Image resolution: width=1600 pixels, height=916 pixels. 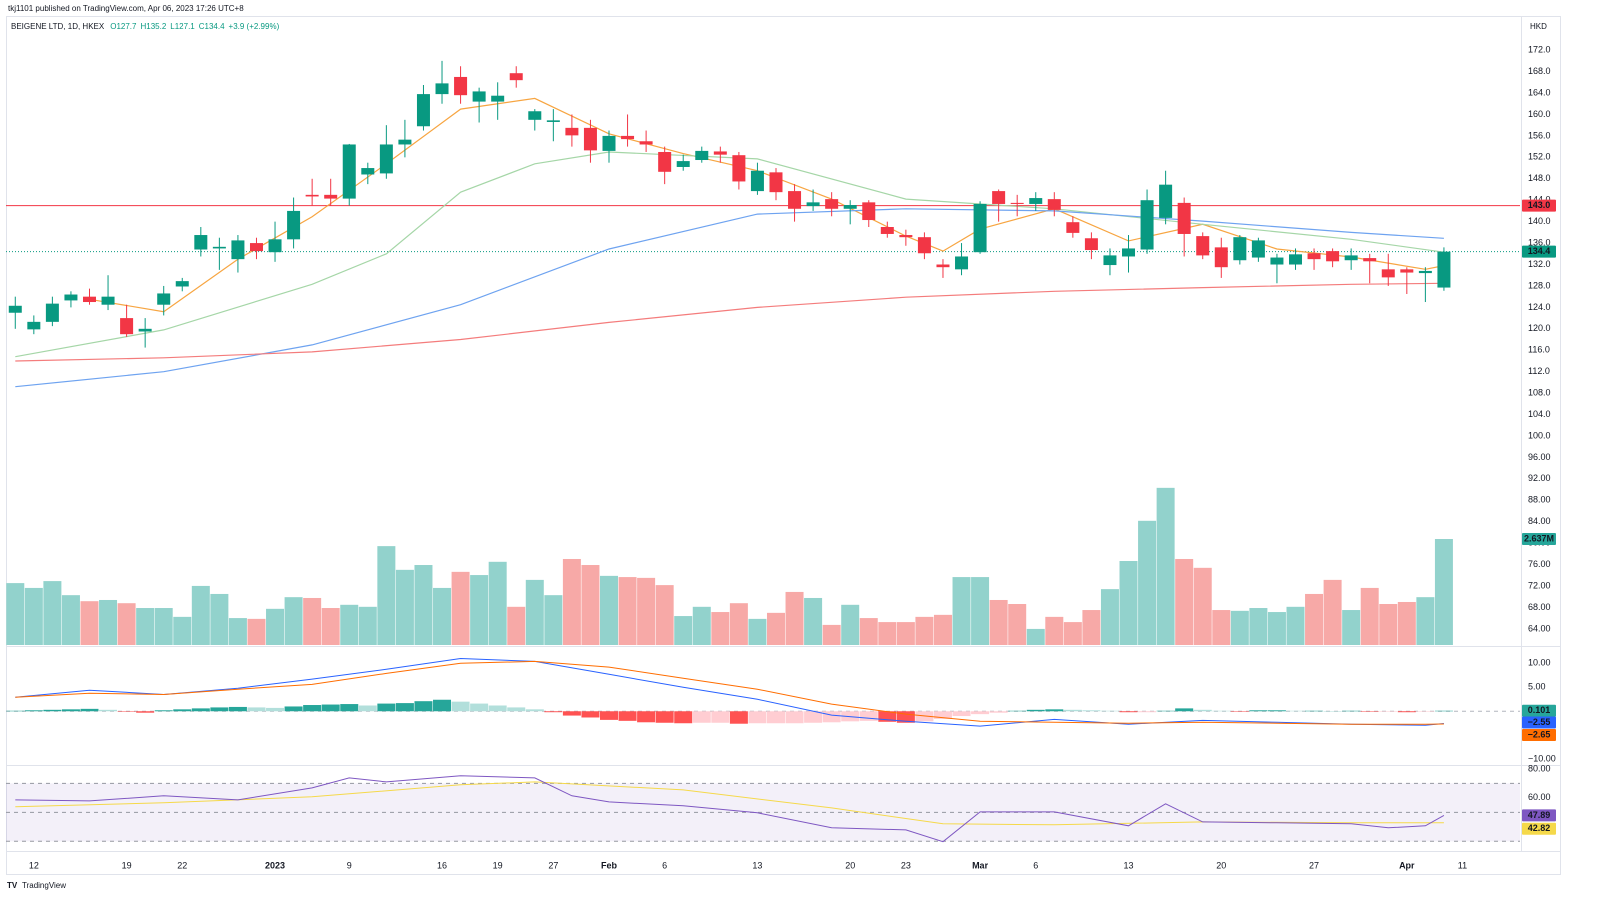 I want to click on x-tick-label: 16, so click(x=442, y=865).